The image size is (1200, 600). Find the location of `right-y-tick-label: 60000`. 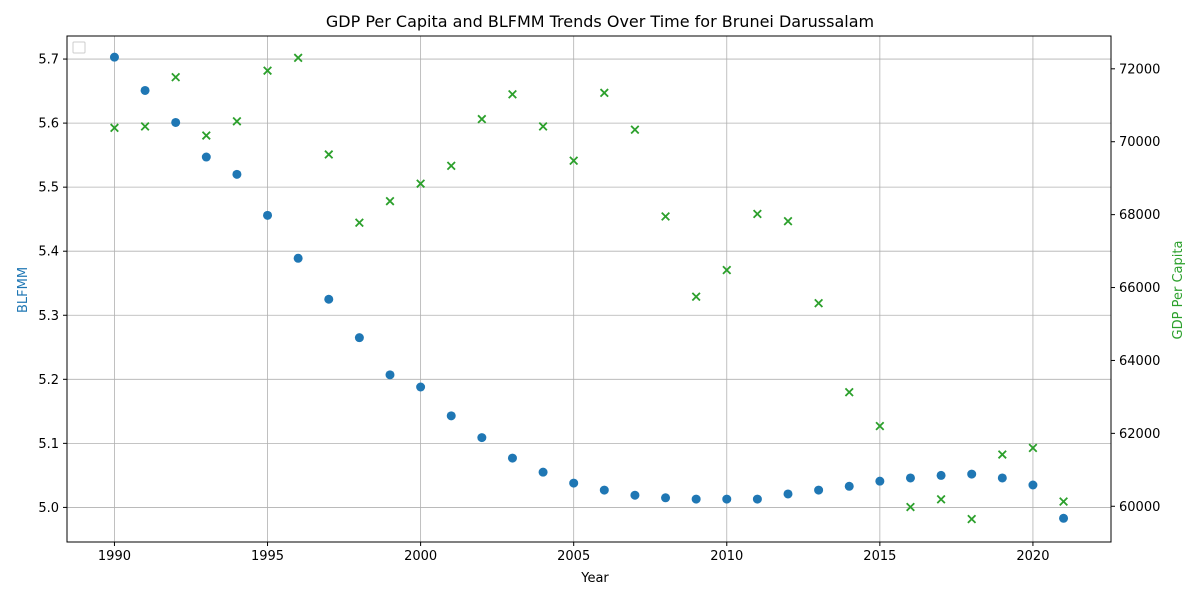

right-y-tick-label: 60000 is located at coordinates (1139, 507).